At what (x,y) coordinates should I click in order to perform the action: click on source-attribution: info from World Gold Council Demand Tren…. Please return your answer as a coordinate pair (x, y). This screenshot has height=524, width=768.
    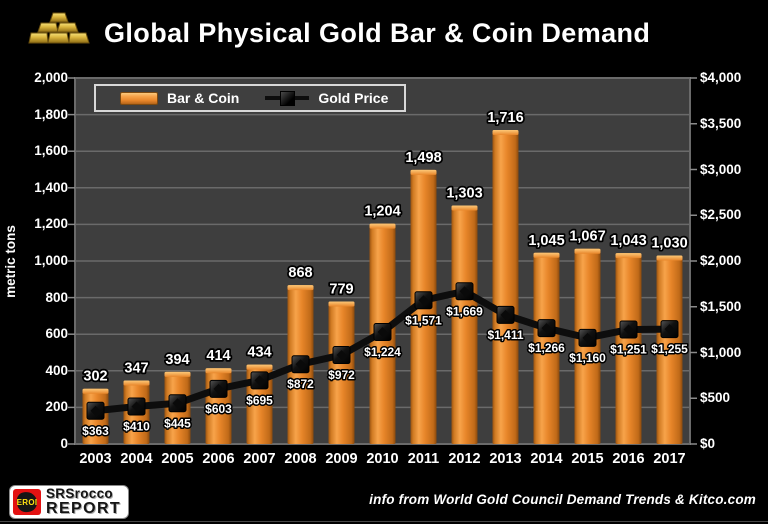
    Looking at the image, I should click on (562, 499).